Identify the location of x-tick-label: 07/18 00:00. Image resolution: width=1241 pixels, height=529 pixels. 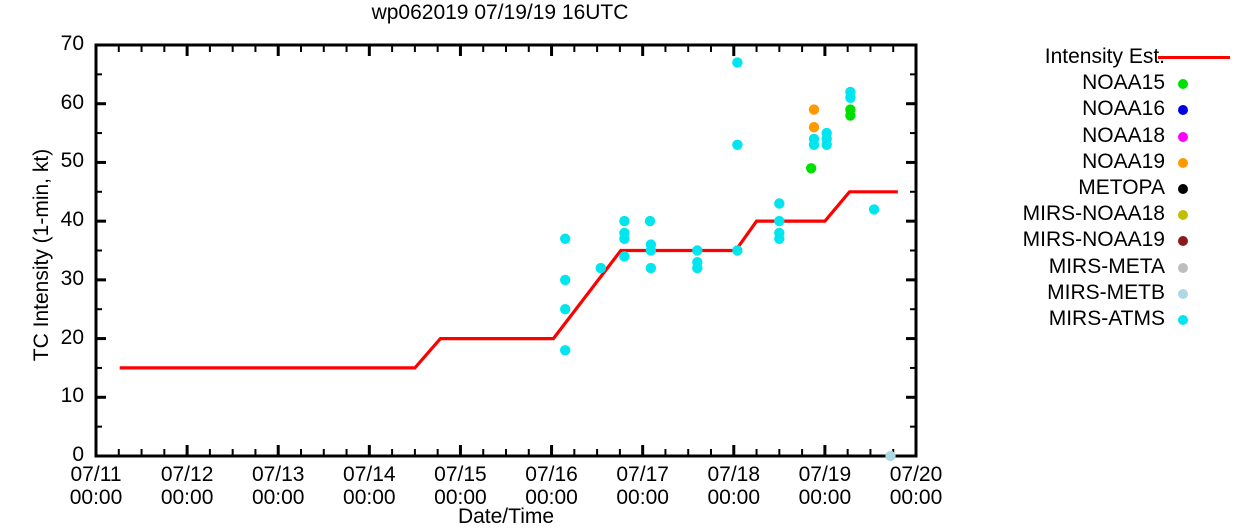
(734, 486).